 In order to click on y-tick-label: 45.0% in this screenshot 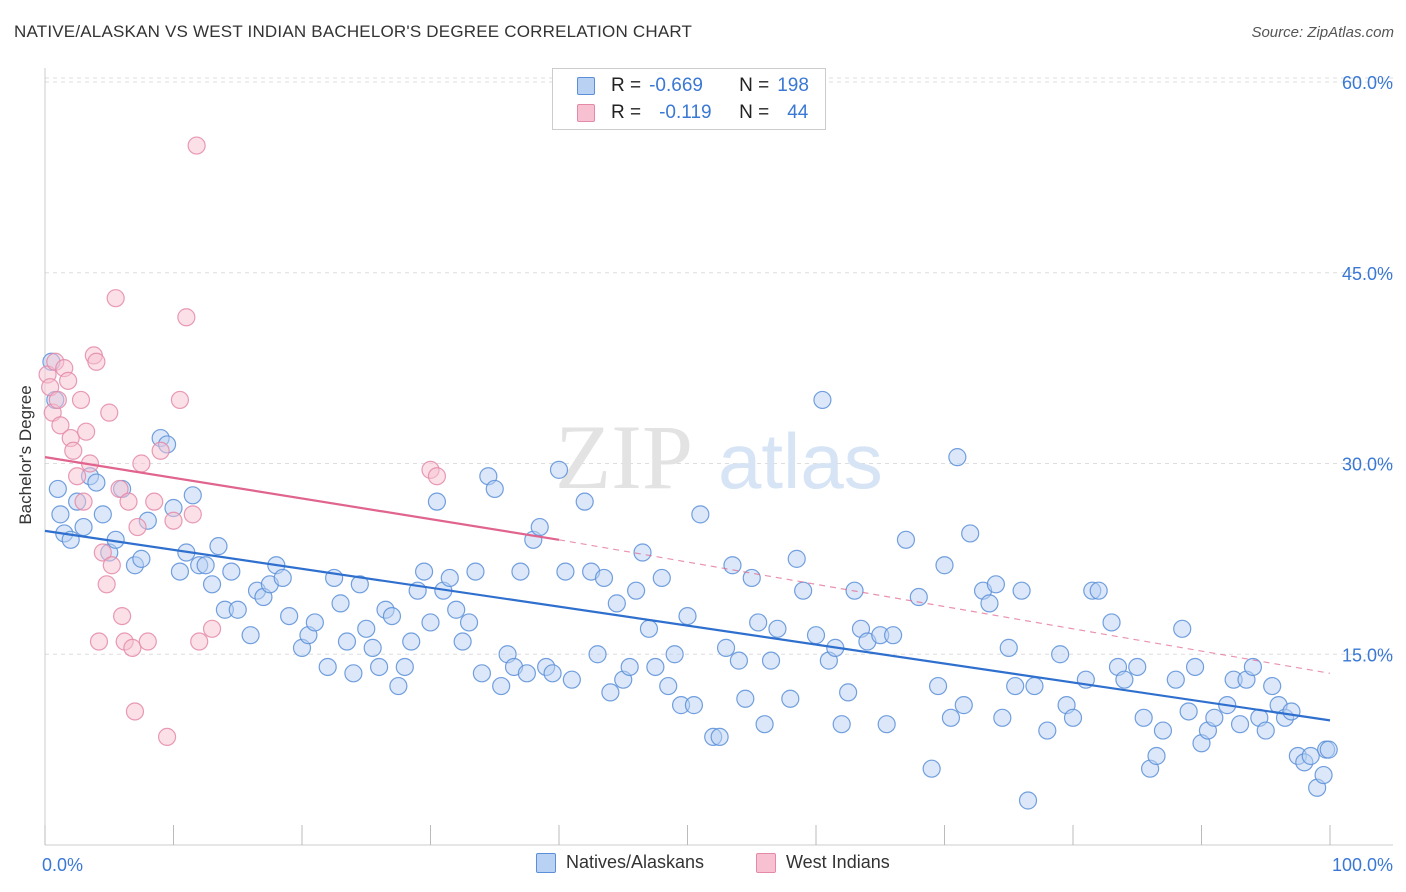, I will do `click(1367, 274)`.